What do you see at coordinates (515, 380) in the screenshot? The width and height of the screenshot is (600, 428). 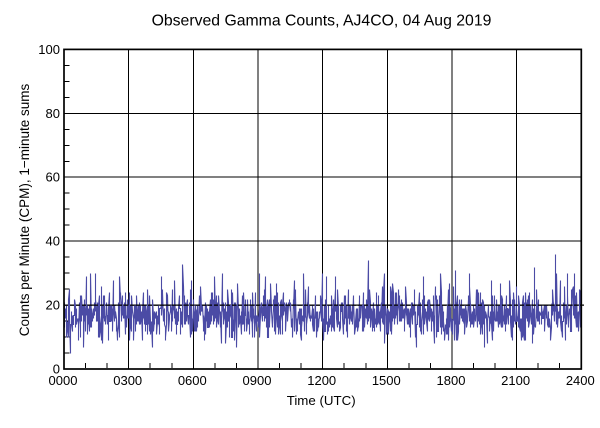 I see `svg-text: 2100` at bounding box center [515, 380].